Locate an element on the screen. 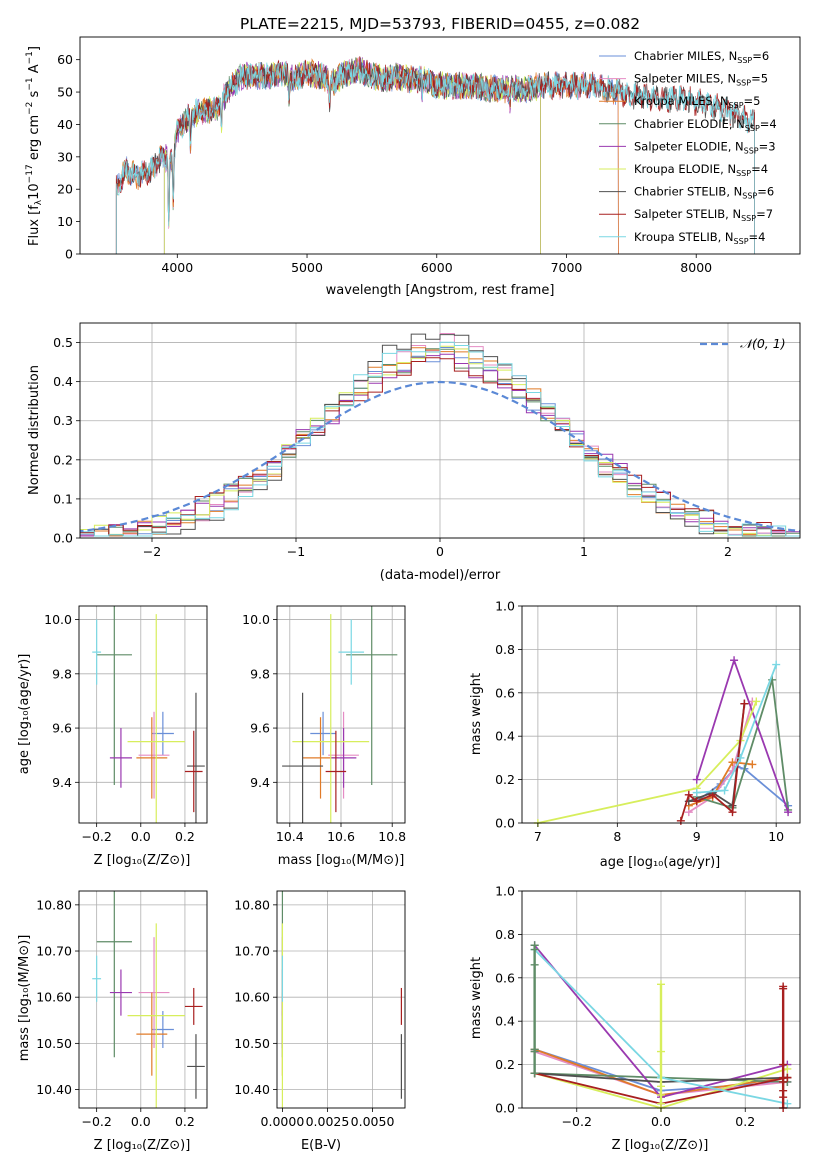  mass-z-ylabel: mass [log₁₀(M/M⊙)] is located at coordinates (24, 998).